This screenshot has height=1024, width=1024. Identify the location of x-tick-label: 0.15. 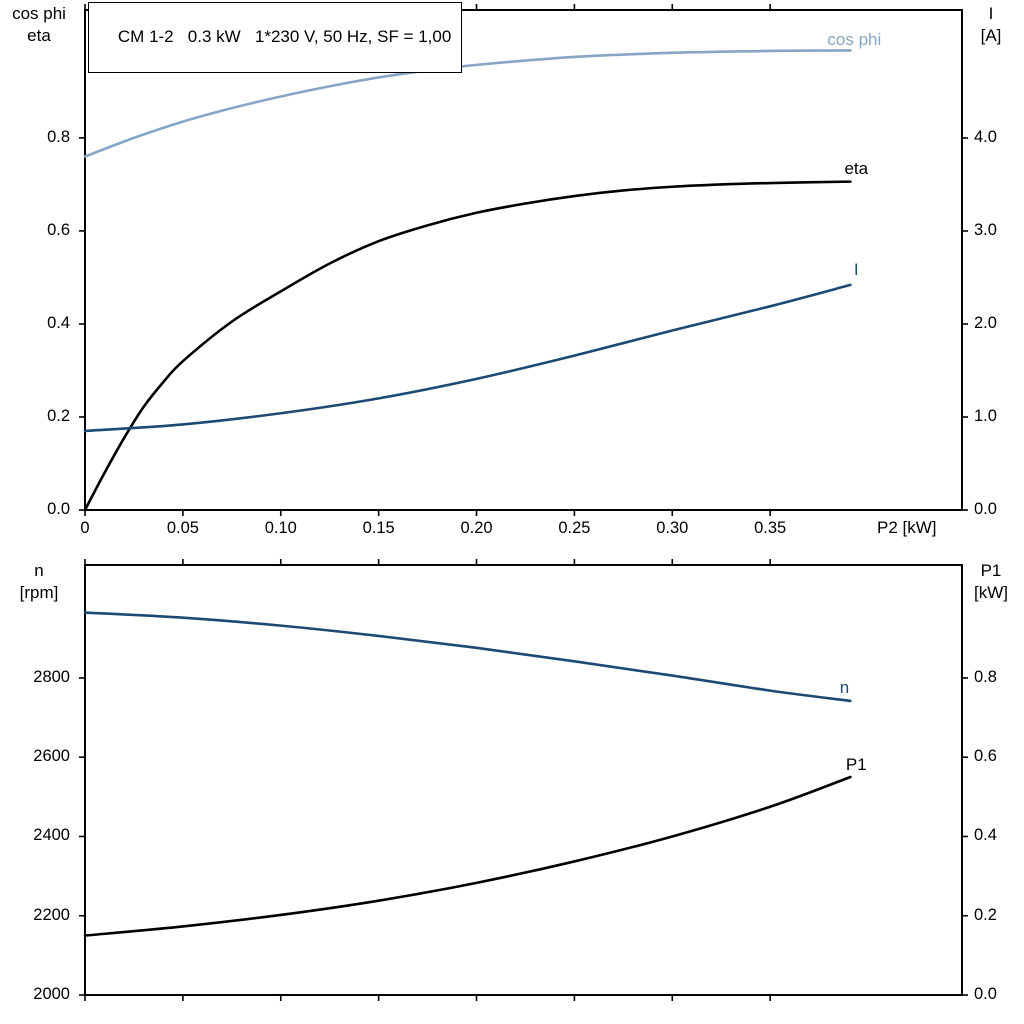
(378, 528).